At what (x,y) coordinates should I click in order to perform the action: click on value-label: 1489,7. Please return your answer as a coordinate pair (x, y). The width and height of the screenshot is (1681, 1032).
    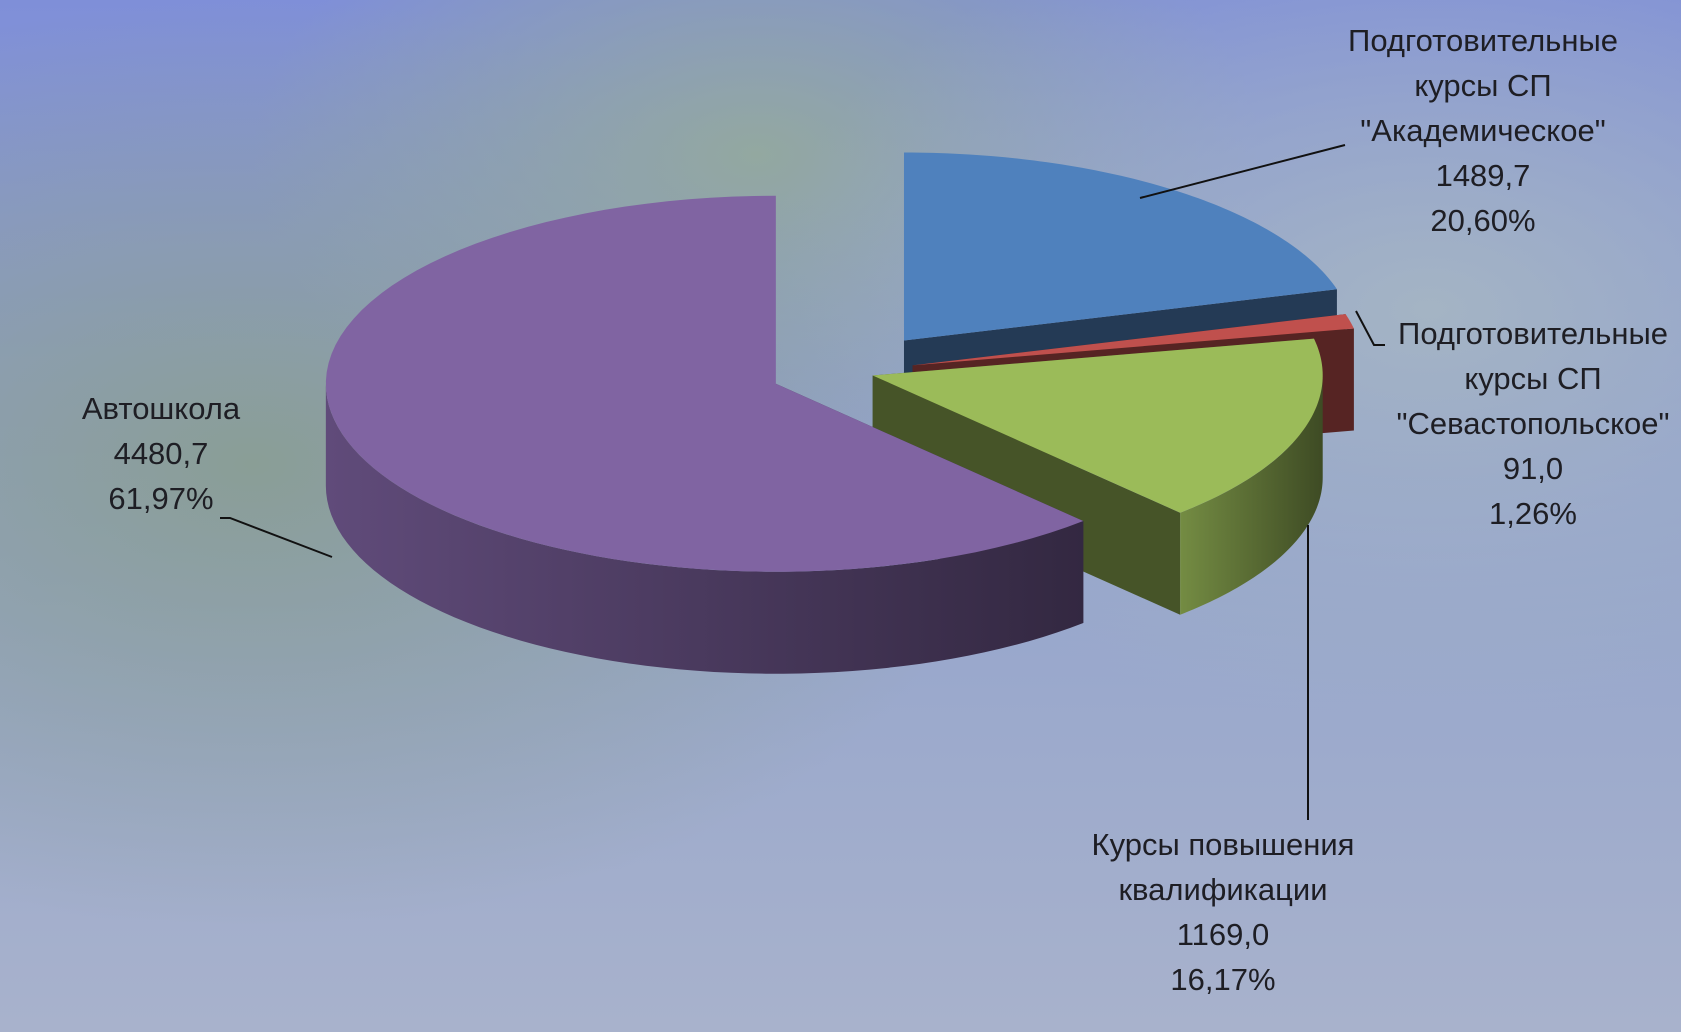
    Looking at the image, I should click on (1483, 175).